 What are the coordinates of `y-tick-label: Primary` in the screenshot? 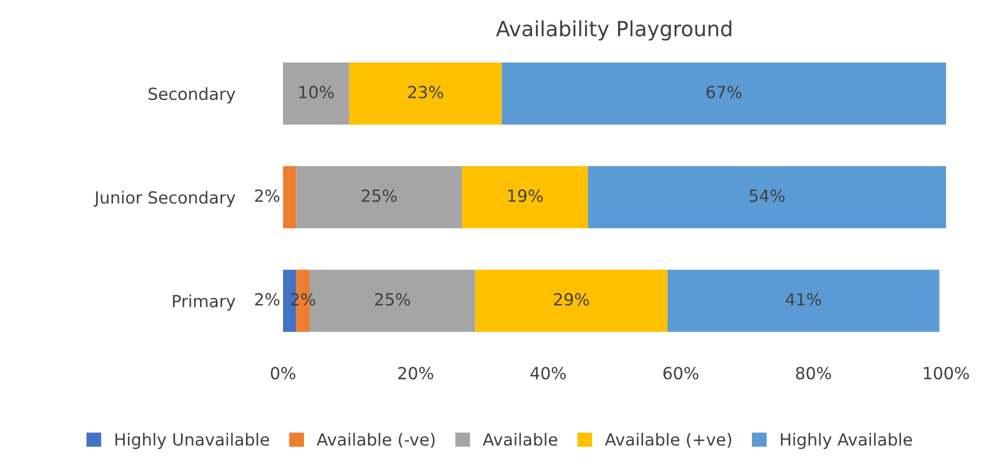 It's located at (204, 302).